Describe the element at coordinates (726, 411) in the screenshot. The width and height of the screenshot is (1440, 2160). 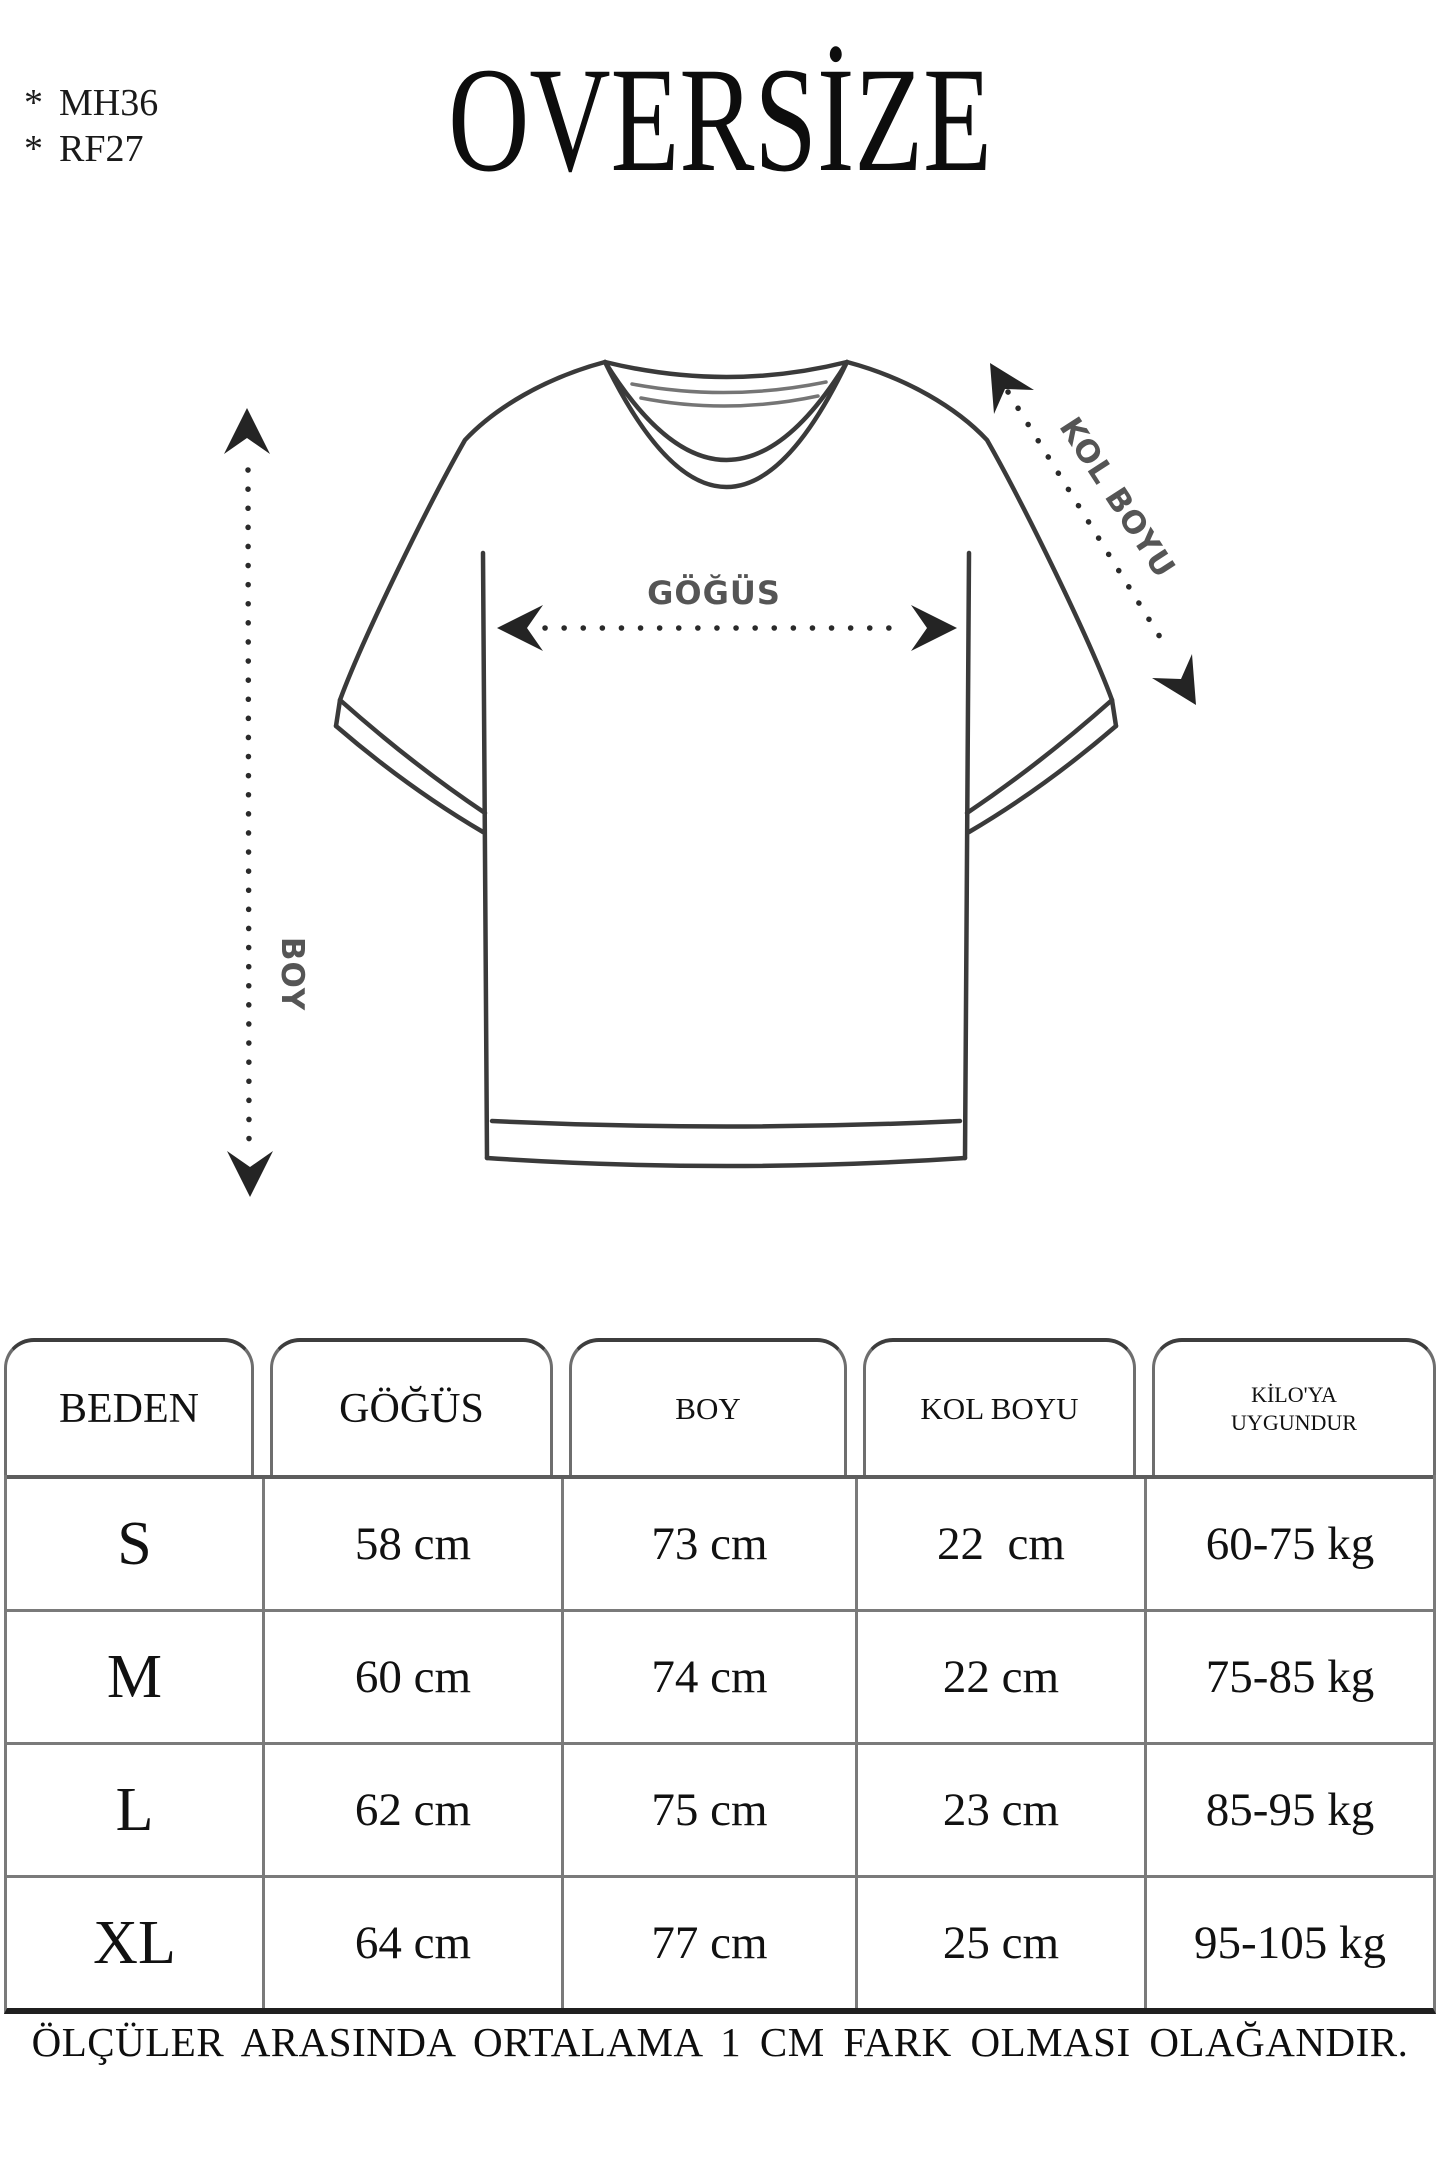
I see `tshirt-collar-front-inner` at that location.